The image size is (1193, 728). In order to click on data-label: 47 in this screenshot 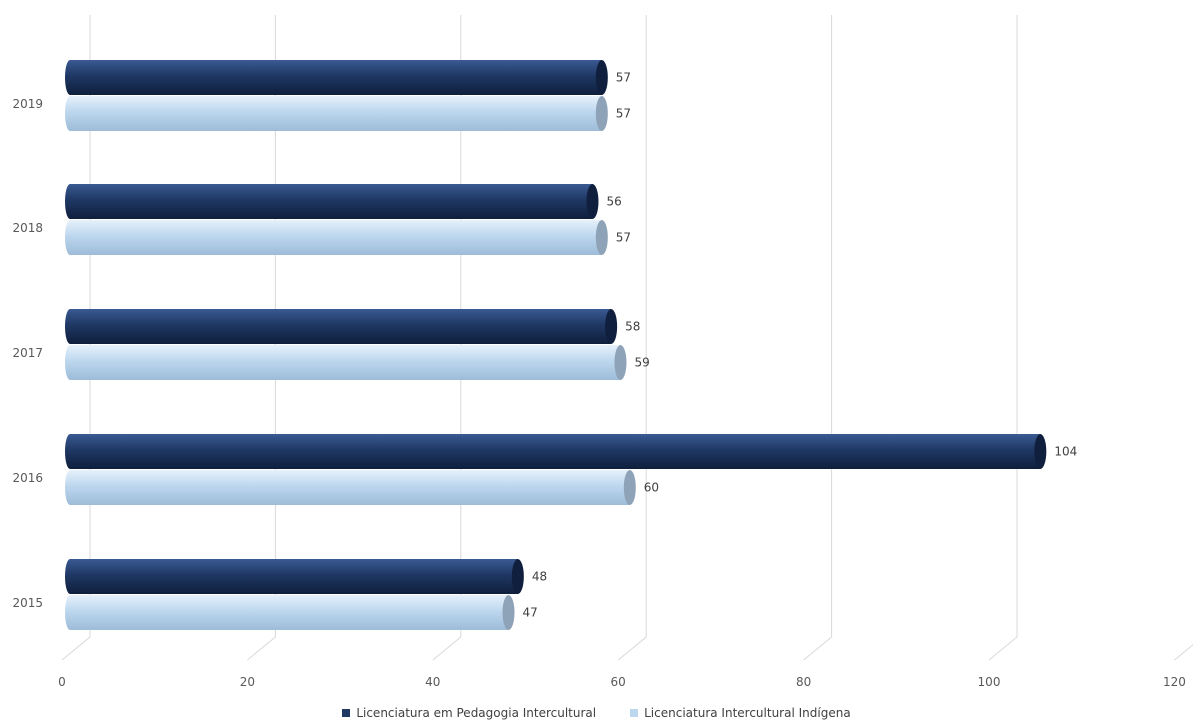, I will do `click(530, 613)`.